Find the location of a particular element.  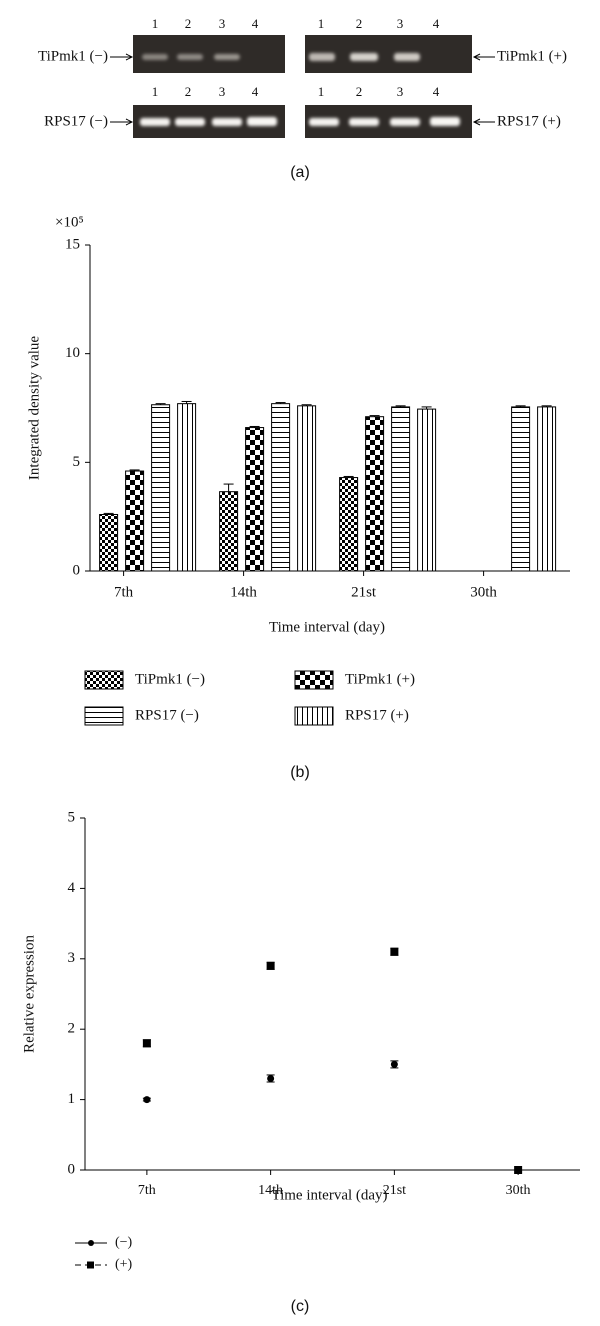

gel-label: RPS17 (−) is located at coordinates (76, 121).